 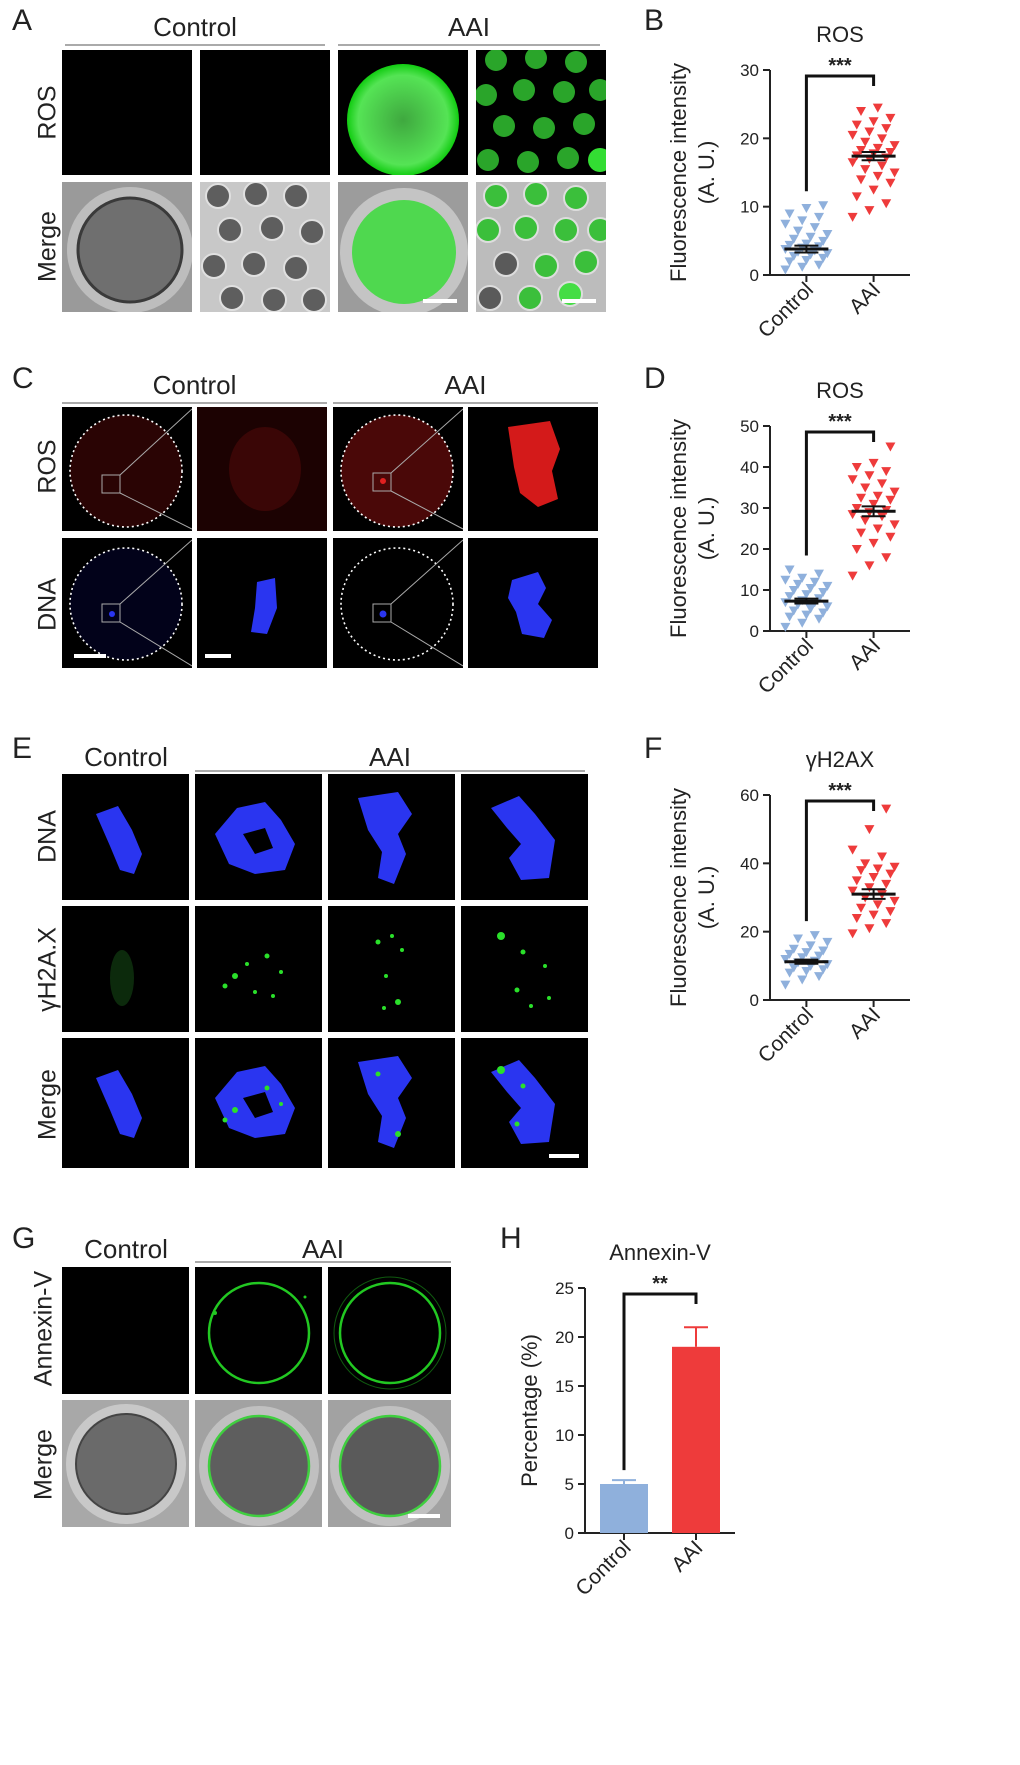 What do you see at coordinates (786, 1035) in the screenshot?
I see `x-tick-label: Control` at bounding box center [786, 1035].